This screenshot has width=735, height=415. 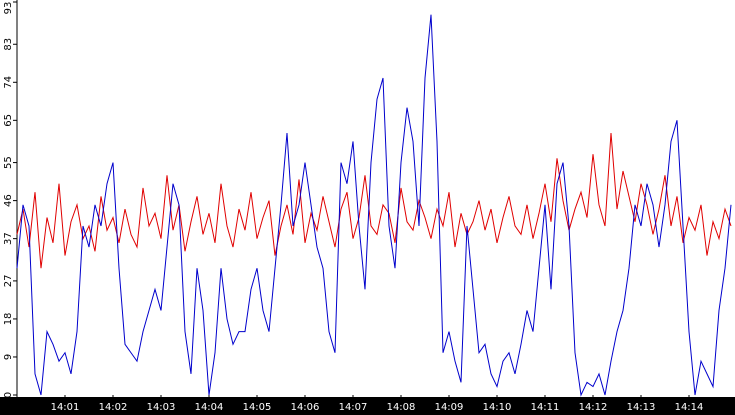 What do you see at coordinates (113, 407) in the screenshot?
I see `x-tick-label: 14:02` at bounding box center [113, 407].